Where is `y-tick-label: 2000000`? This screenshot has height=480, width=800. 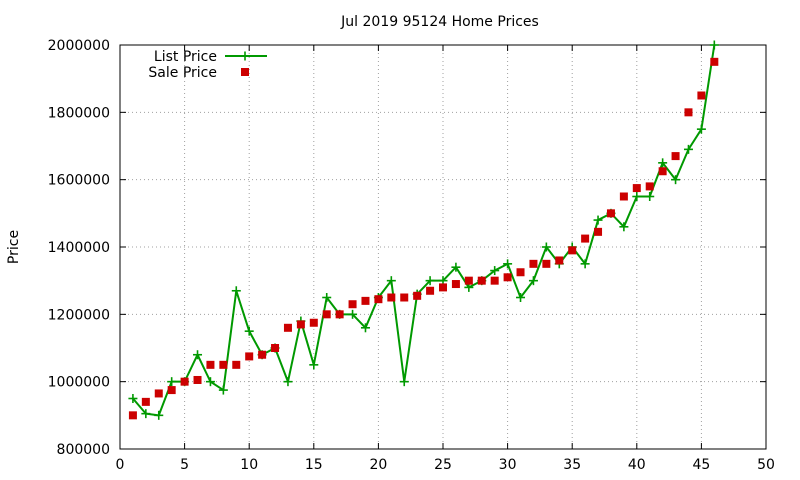 y-tick-label: 2000000 is located at coordinates (79, 46).